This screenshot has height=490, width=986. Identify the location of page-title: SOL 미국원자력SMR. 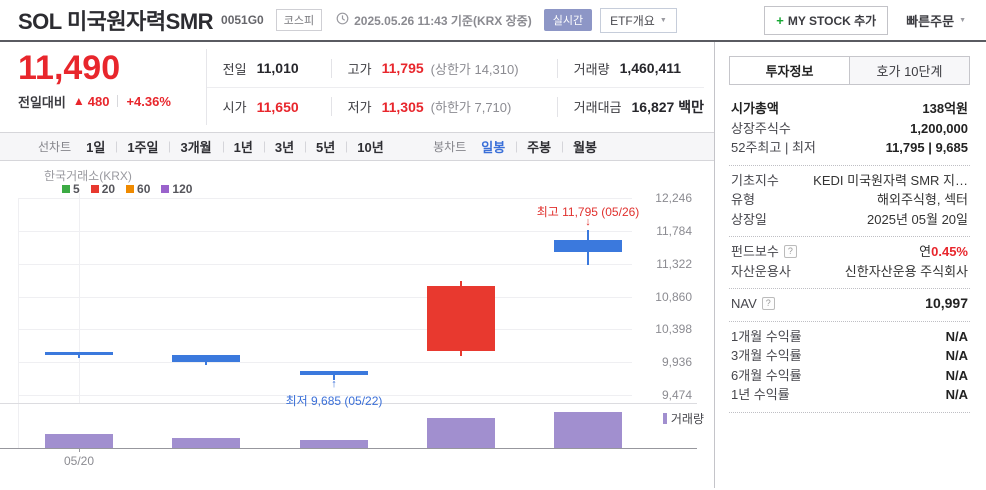
(116, 21).